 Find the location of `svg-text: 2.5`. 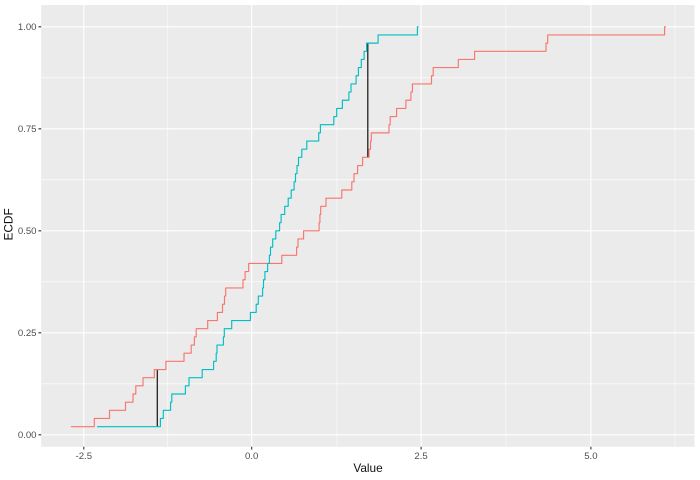

svg-text: 2.5 is located at coordinates (420, 456).